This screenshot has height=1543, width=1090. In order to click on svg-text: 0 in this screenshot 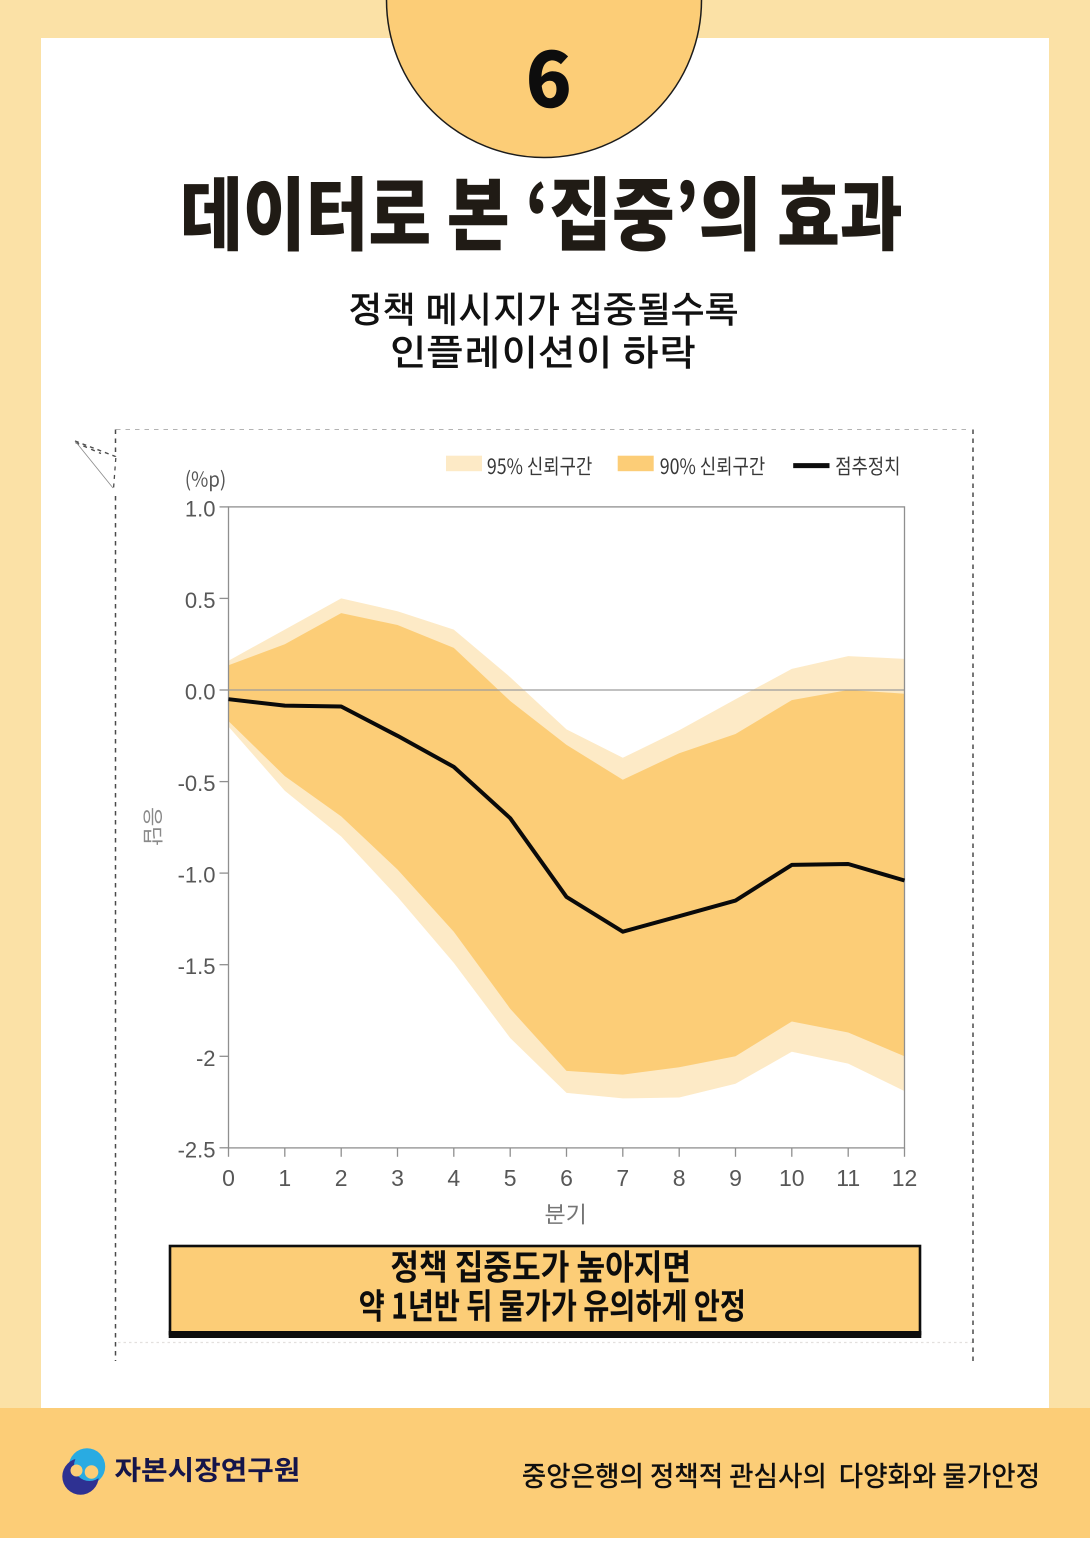, I will do `click(228, 1178)`.